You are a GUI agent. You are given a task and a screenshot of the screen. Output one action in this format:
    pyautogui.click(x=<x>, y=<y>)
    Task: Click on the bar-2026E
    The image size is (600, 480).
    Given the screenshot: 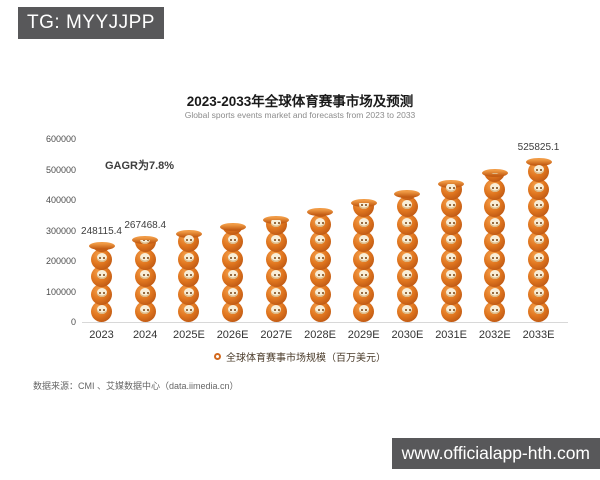 What is the action you would take?
    pyautogui.click(x=232, y=272)
    